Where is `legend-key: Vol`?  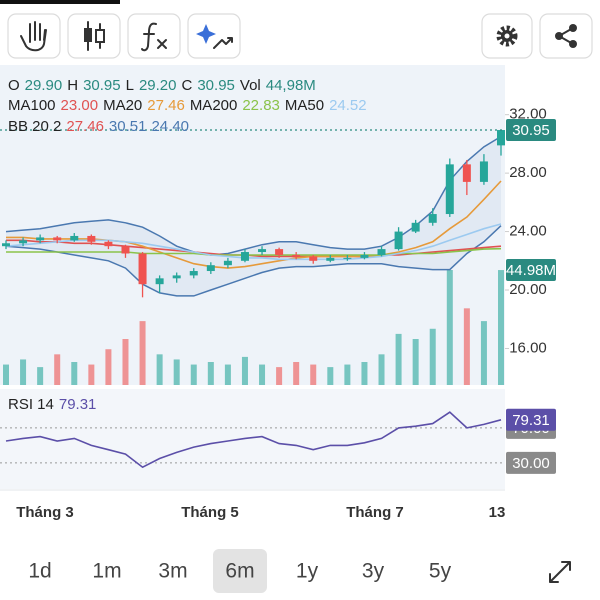 legend-key: Vol is located at coordinates (250, 85).